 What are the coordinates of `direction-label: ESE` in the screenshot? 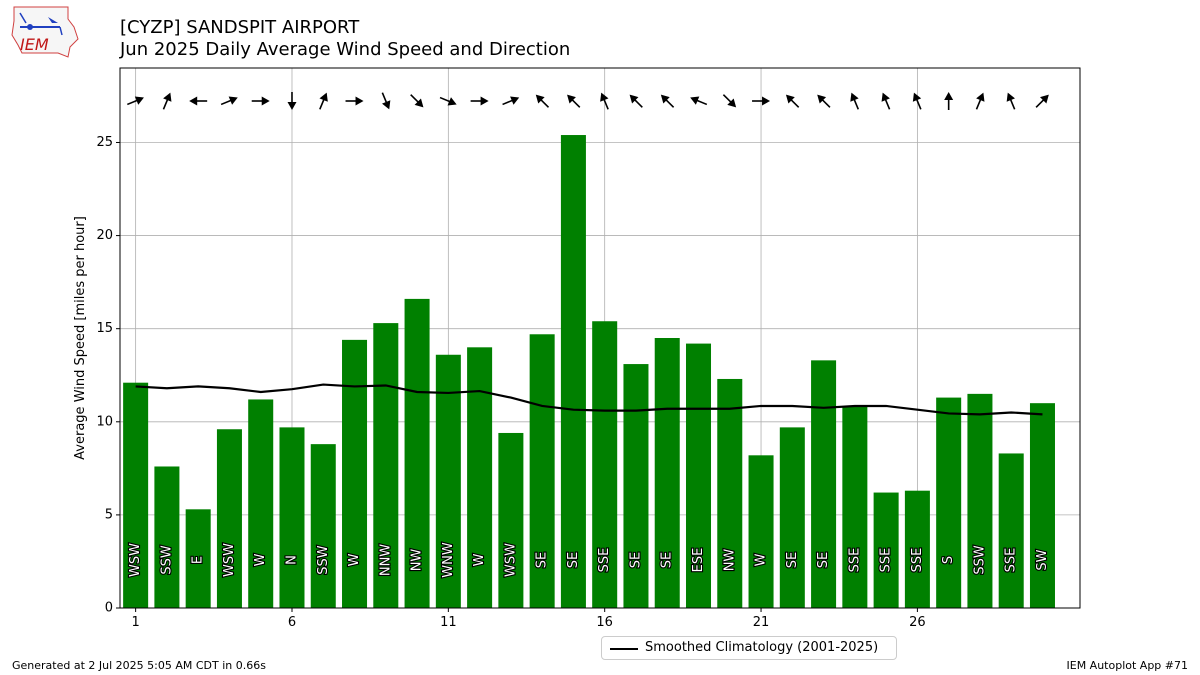 It's located at (698, 560).